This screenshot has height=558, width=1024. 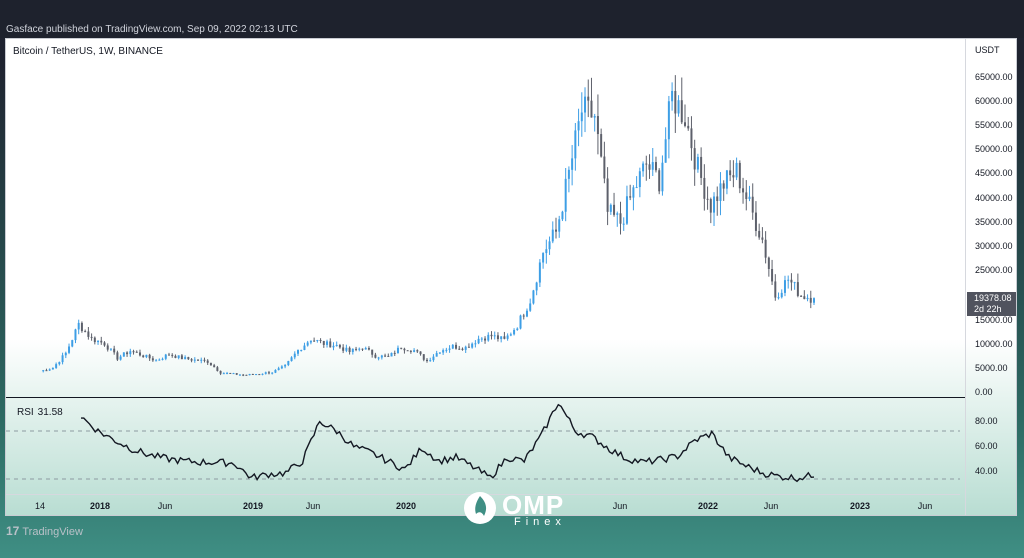 I want to click on rsi-tick: 80.00, so click(x=986, y=421).